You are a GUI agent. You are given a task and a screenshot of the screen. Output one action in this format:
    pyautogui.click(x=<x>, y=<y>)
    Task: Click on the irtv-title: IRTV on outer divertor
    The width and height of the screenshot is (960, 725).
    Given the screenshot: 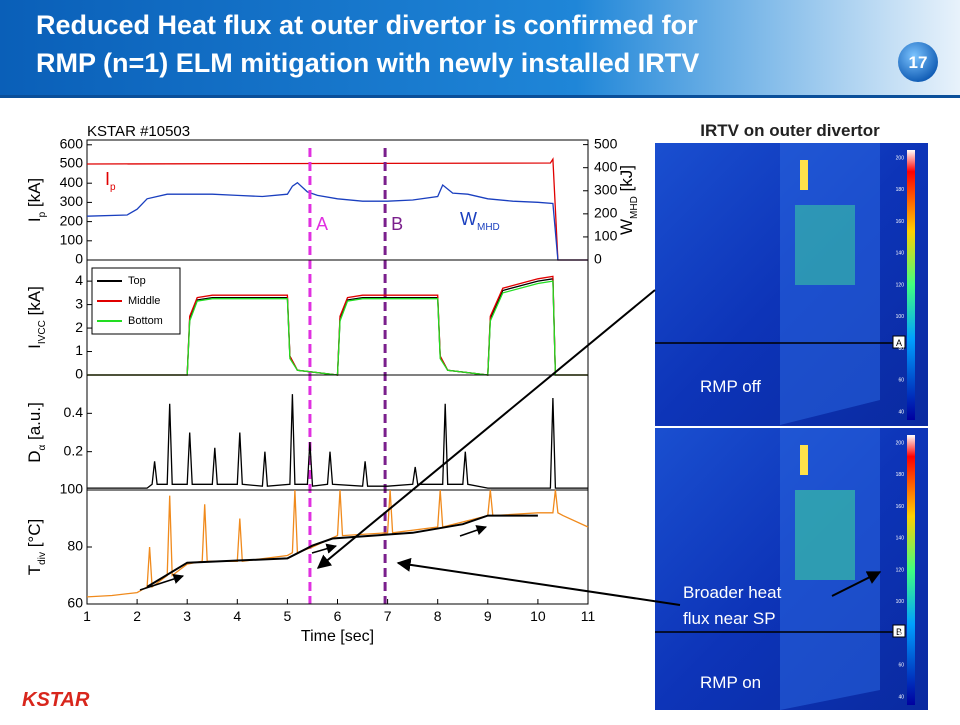 What is the action you would take?
    pyautogui.click(x=790, y=130)
    